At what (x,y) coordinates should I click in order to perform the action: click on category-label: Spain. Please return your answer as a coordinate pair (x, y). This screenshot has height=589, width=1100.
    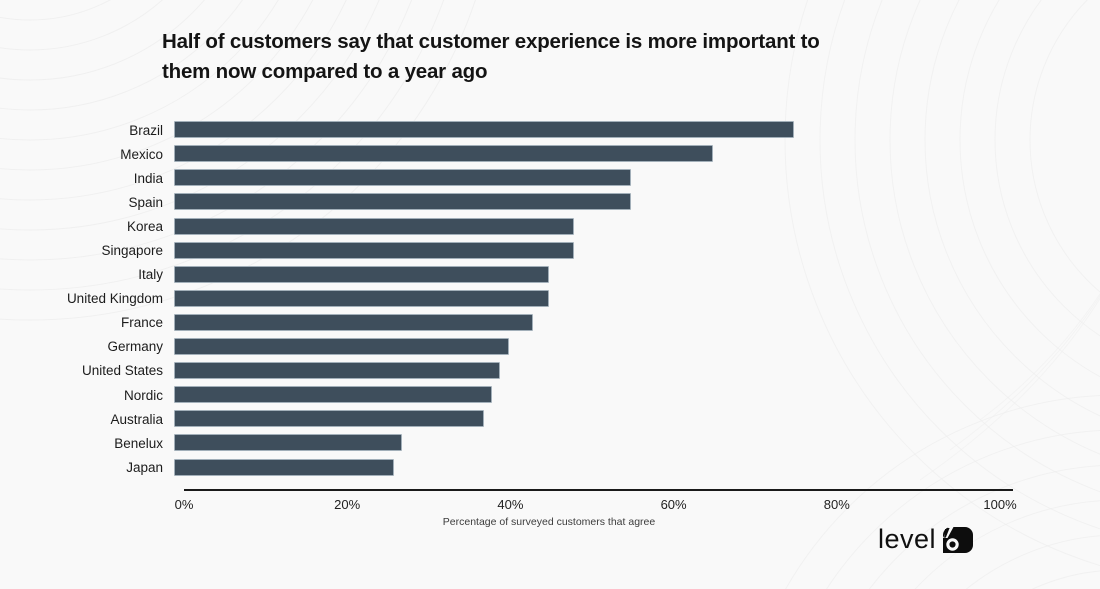
    Looking at the image, I should click on (145, 202).